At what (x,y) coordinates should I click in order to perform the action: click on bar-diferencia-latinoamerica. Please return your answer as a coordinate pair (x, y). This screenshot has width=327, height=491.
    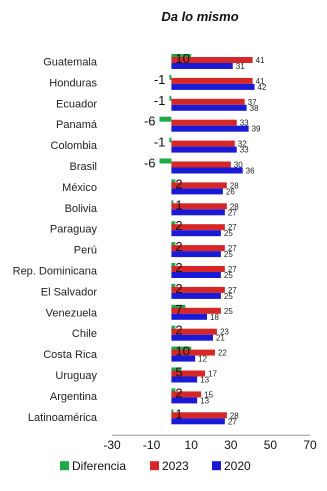
    Looking at the image, I should click on (172, 412).